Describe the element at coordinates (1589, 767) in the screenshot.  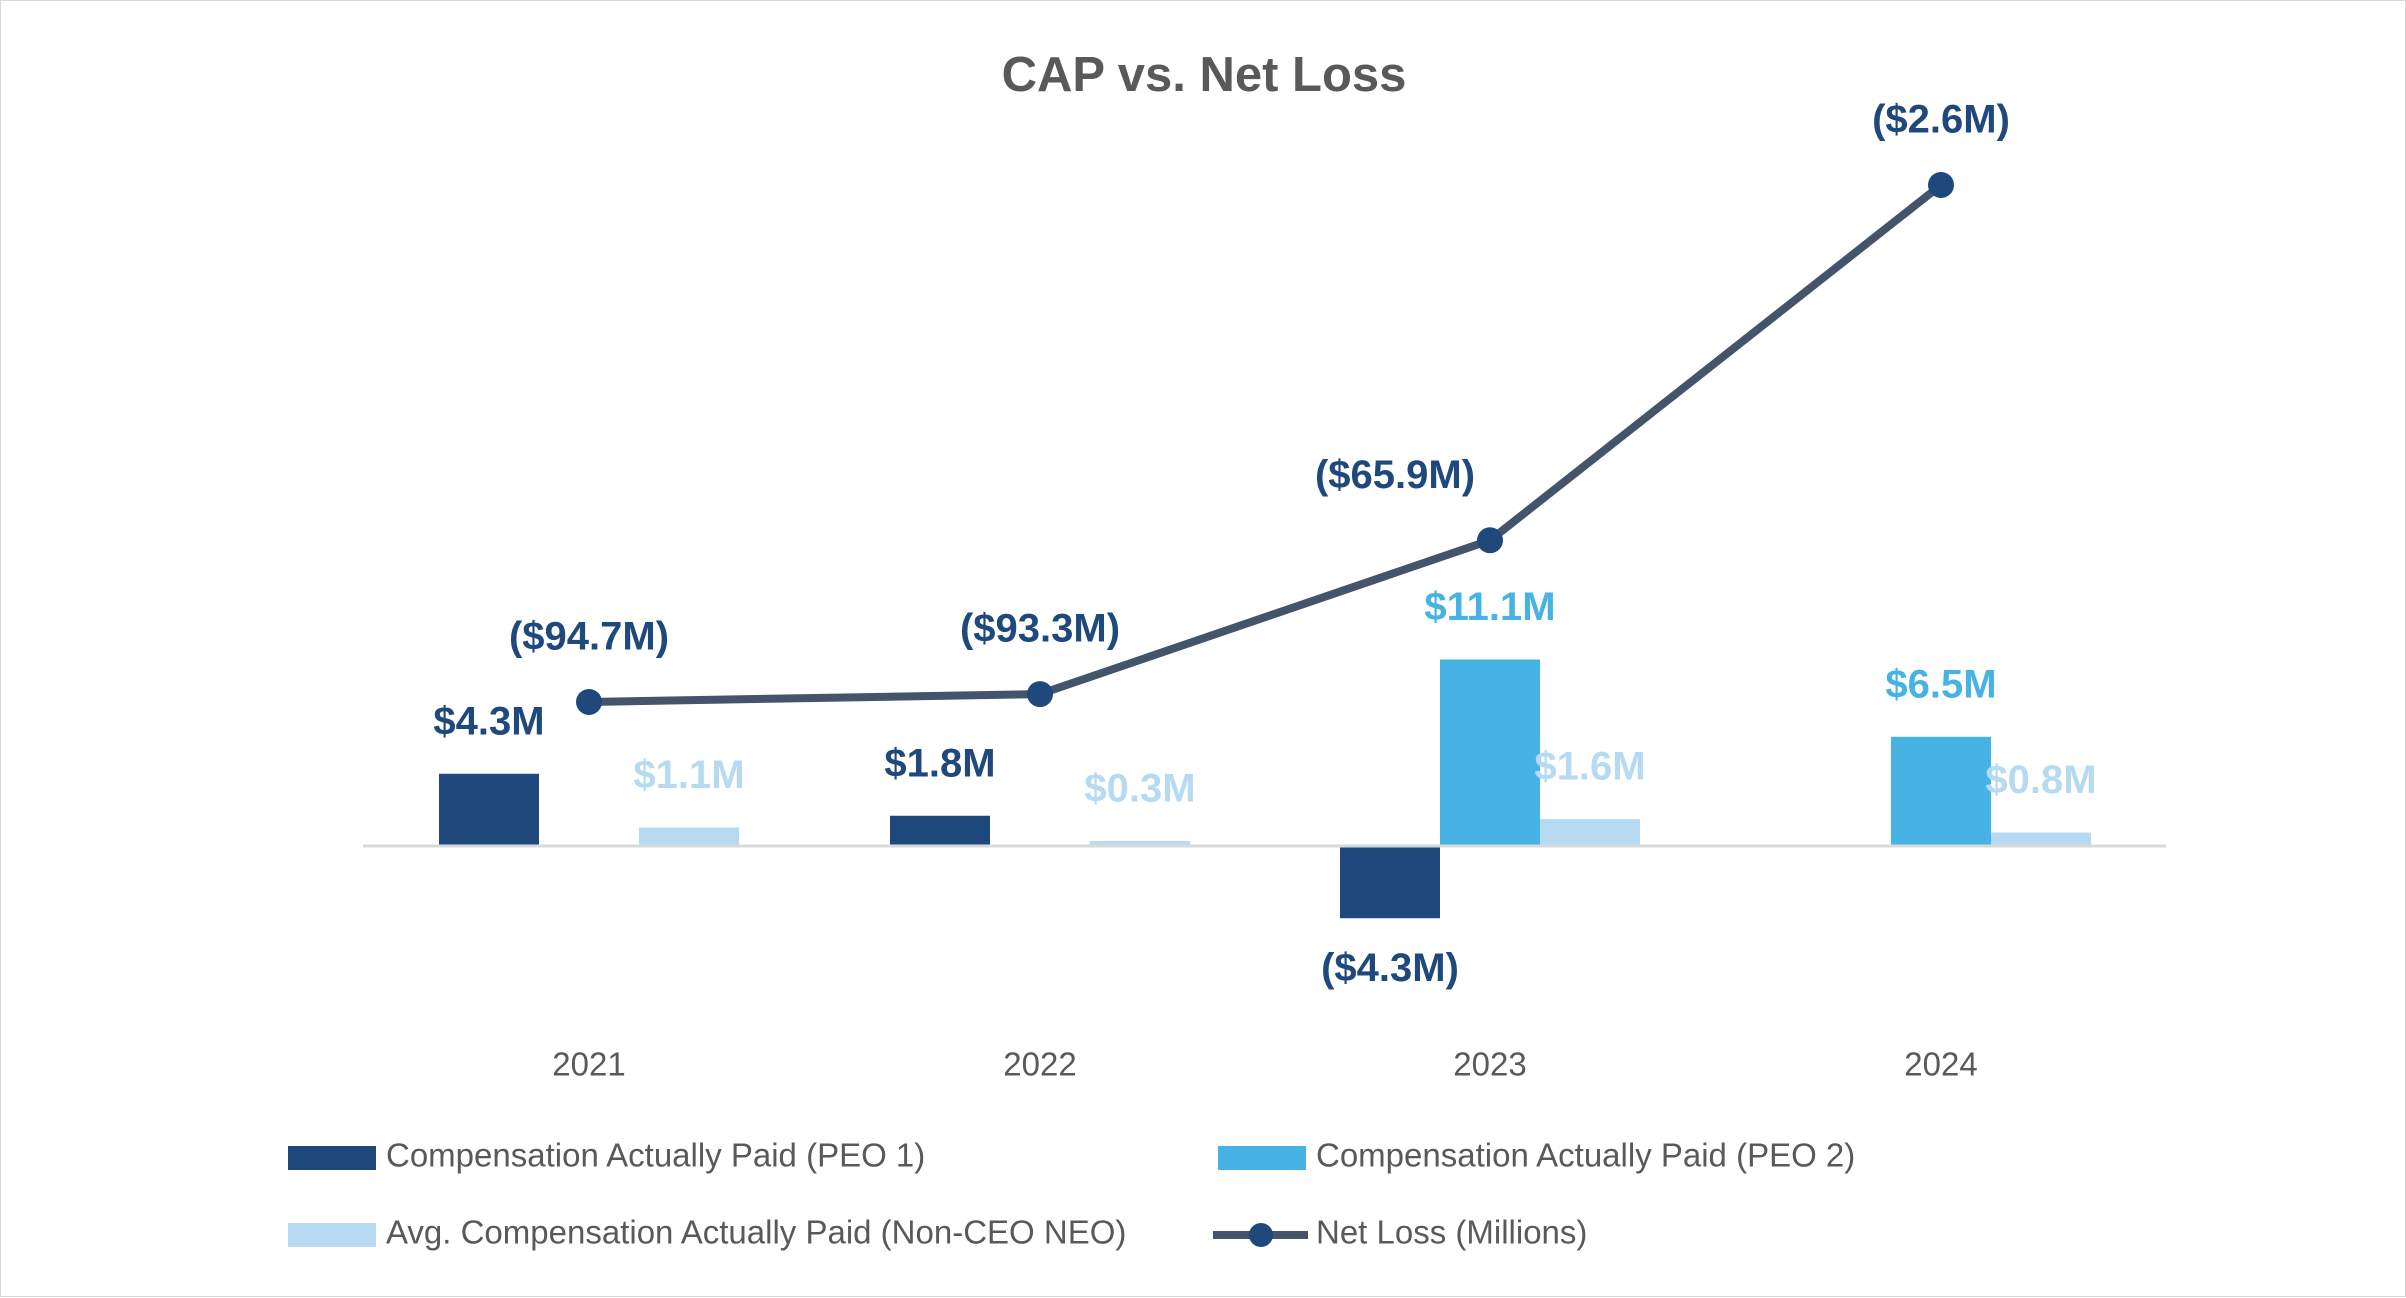
I see `data-label: $1.6M` at that location.